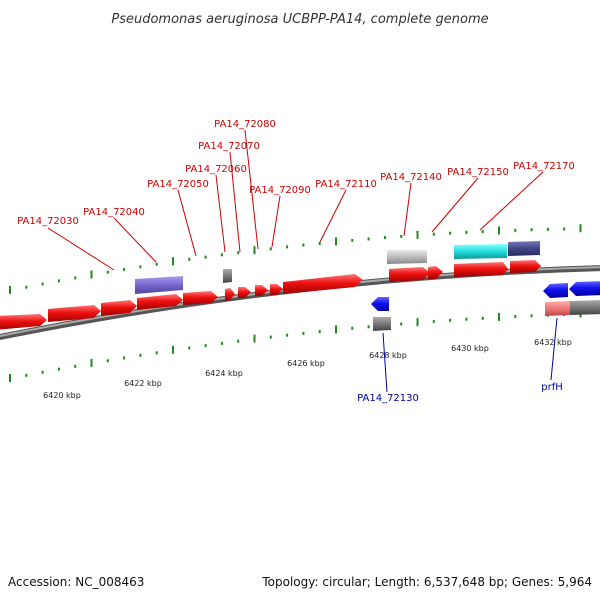 The height and width of the screenshot is (600, 600). Describe the element at coordinates (544, 166) in the screenshot. I see `gene-label: PA14_72170` at that location.